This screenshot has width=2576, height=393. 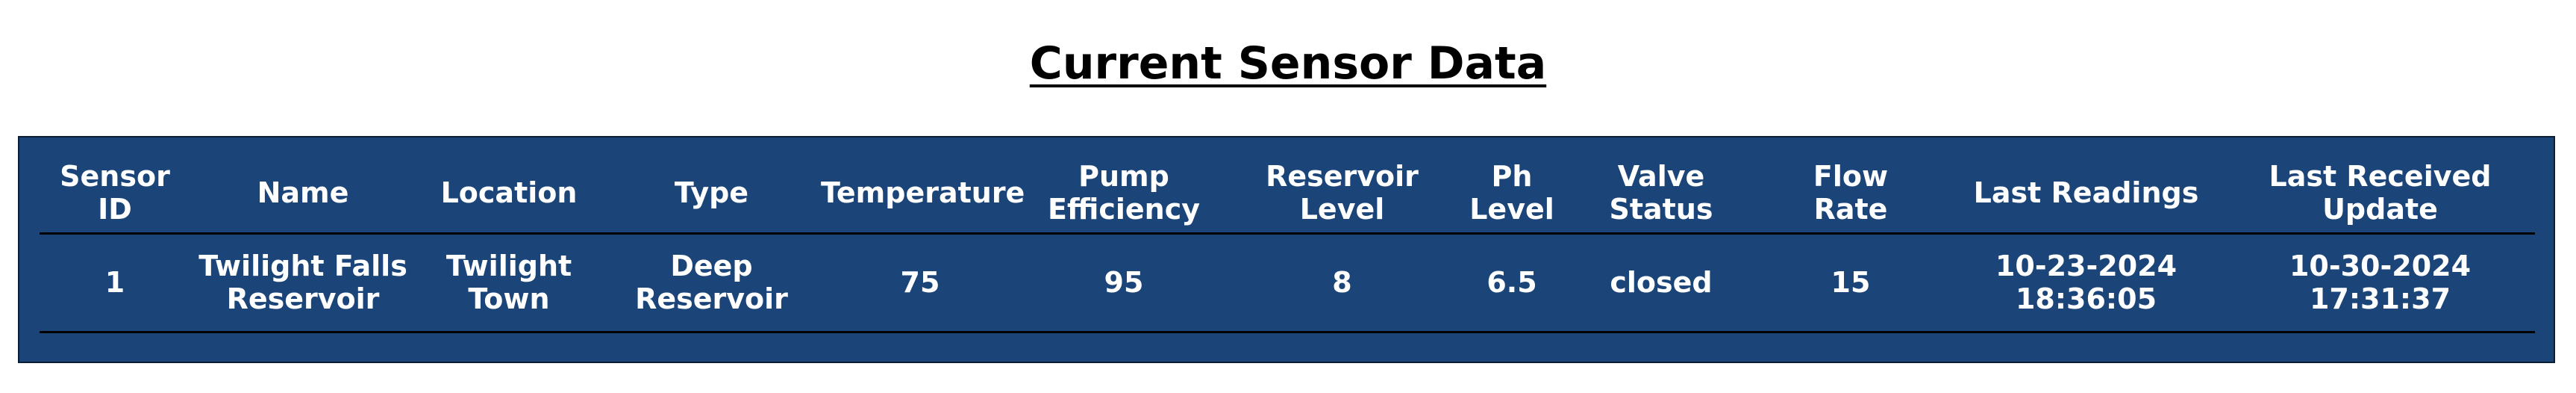 I want to click on column-header-label: Reservoir Level, so click(x=1342, y=193).